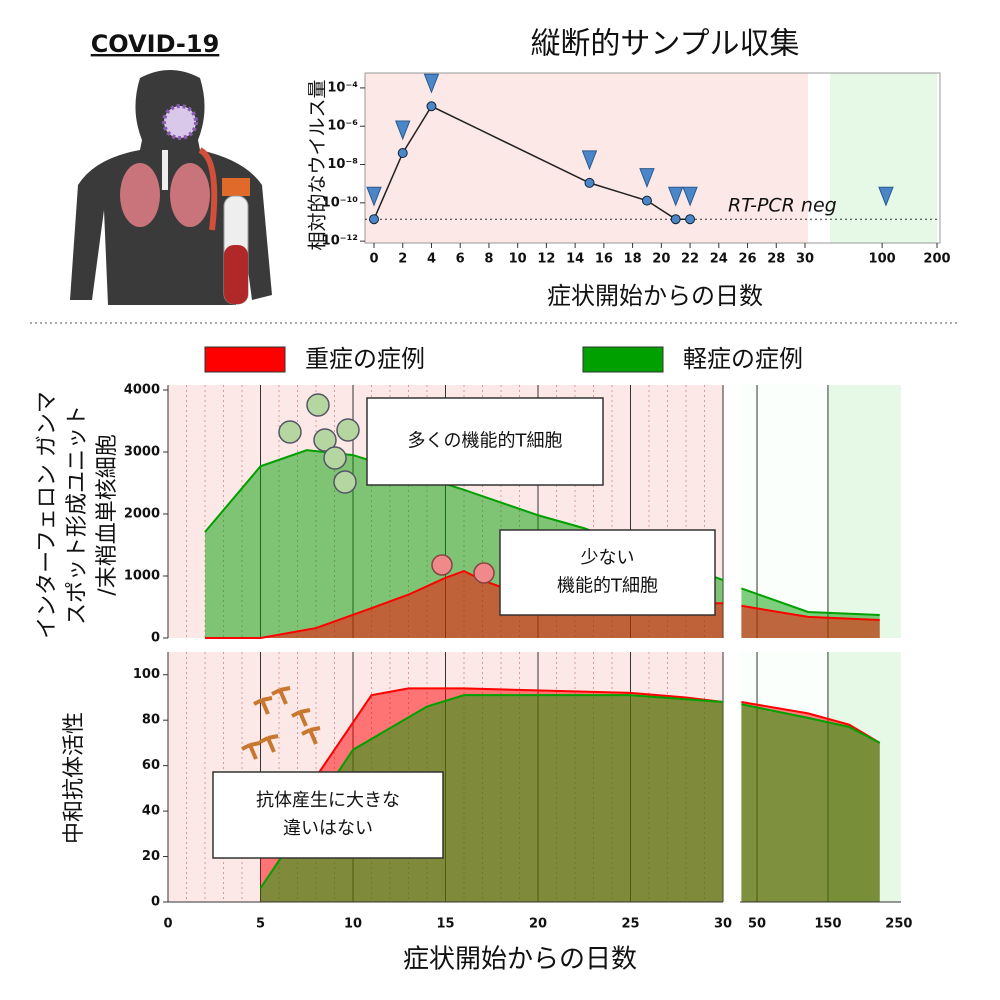 This screenshot has width=1000, height=1000. Describe the element at coordinates (155, 44) in the screenshot. I see `figure-label: COVID-19` at that location.